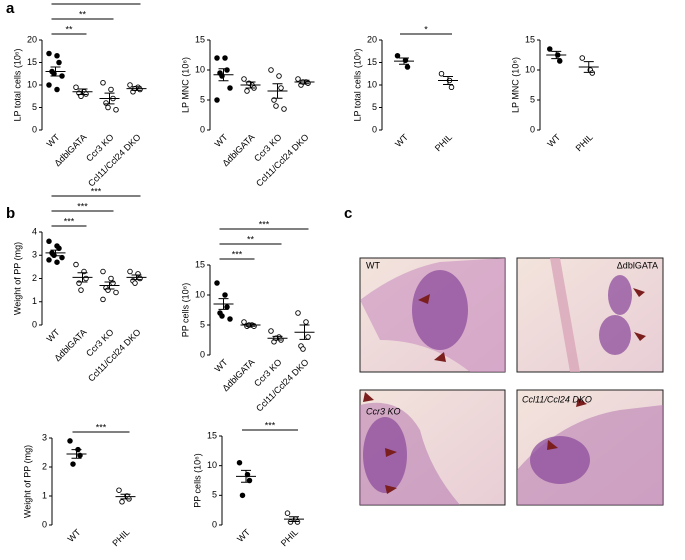 The height and width of the screenshot is (560, 685). I want to click on y-tick-label: 4, so click(34, 231).